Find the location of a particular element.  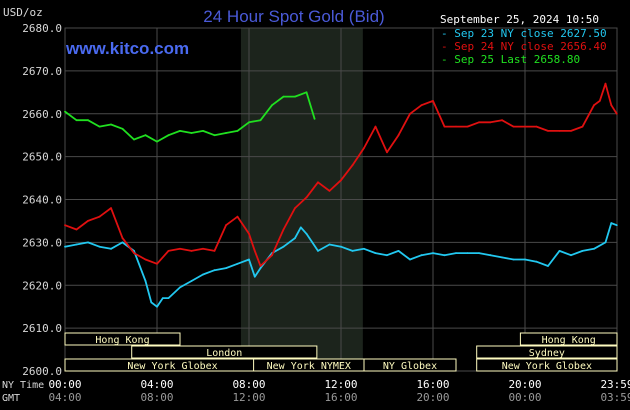

unit-label: USD/oz is located at coordinates (23, 12).